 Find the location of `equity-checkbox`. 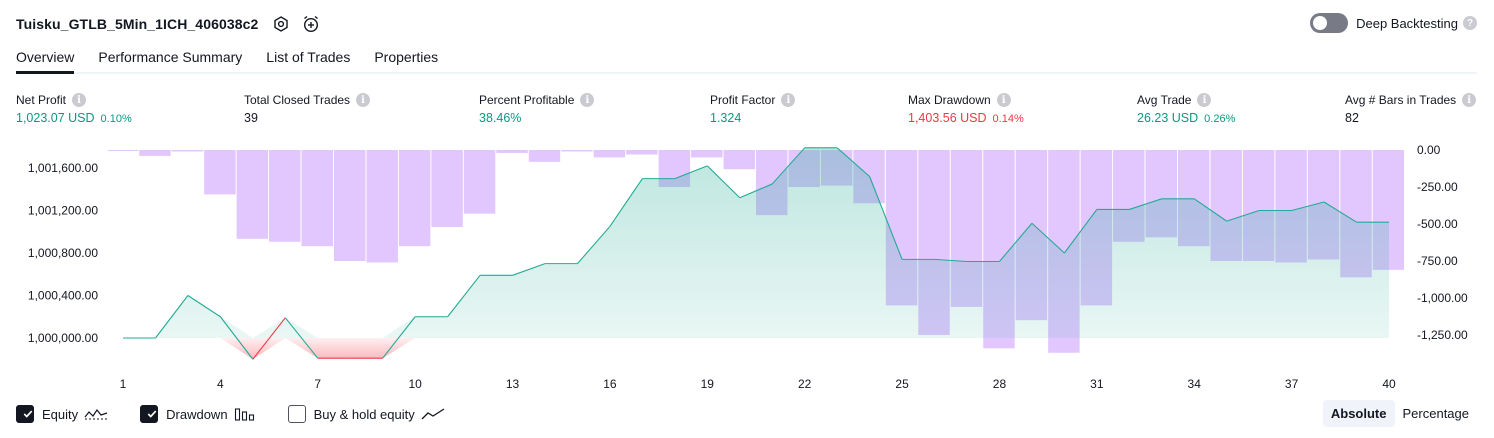

equity-checkbox is located at coordinates (25, 414).